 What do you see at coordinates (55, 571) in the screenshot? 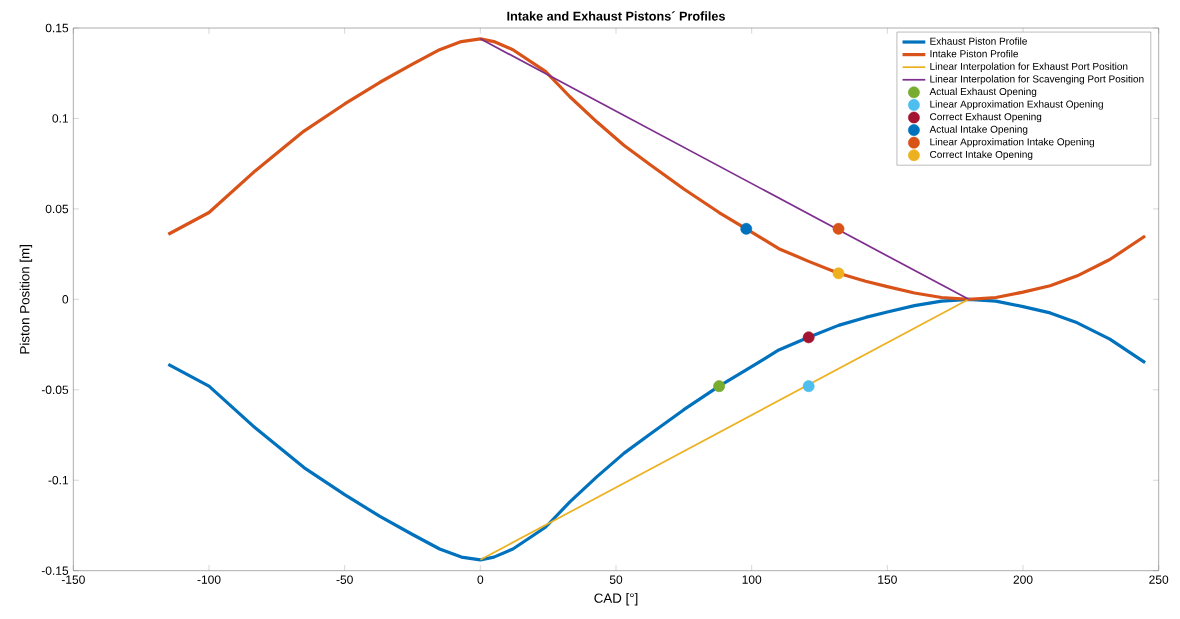
I see `y-tick-label: -0.15` at bounding box center [55, 571].